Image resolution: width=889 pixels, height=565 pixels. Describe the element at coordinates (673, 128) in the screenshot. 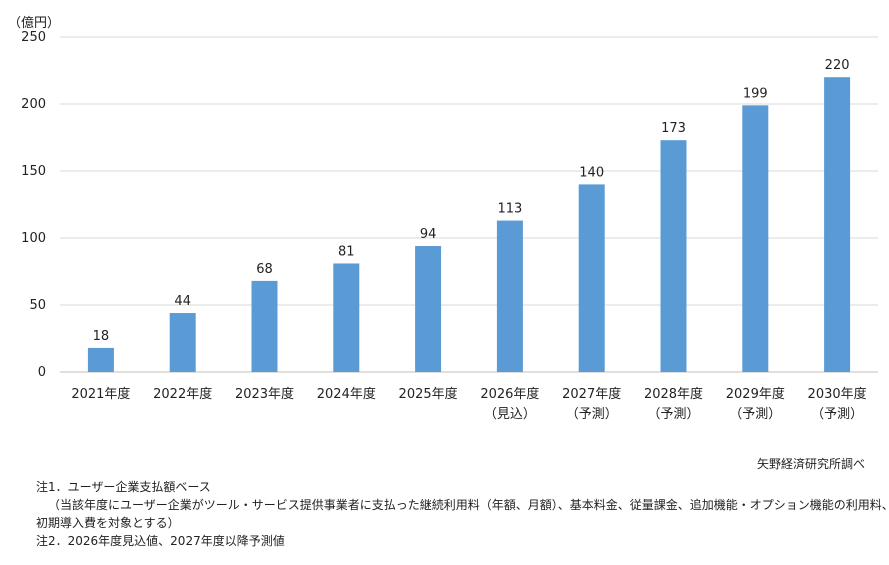

I see `data-label: 173` at that location.